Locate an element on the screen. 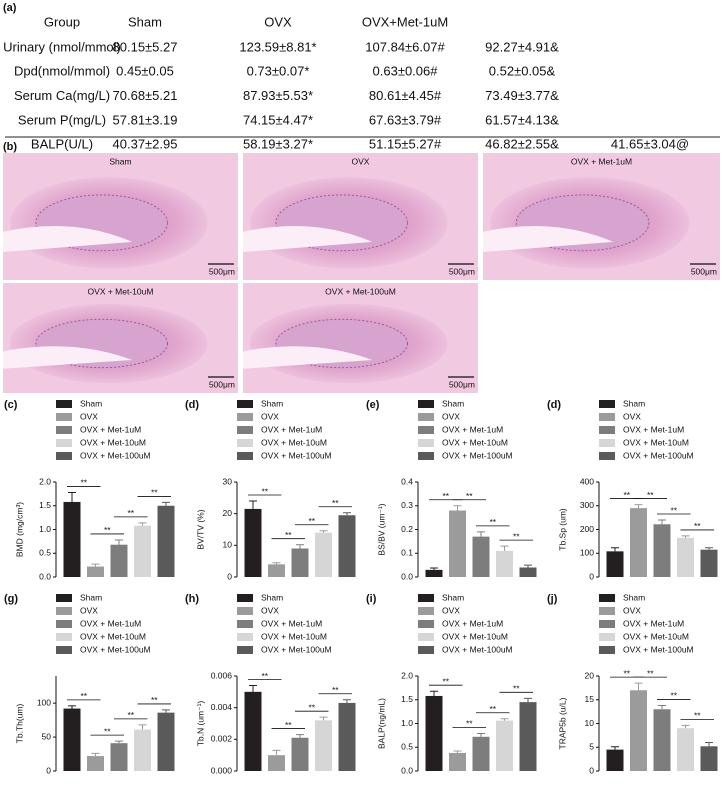  table-cell: 41.65±3.04@ is located at coordinates (650, 144).